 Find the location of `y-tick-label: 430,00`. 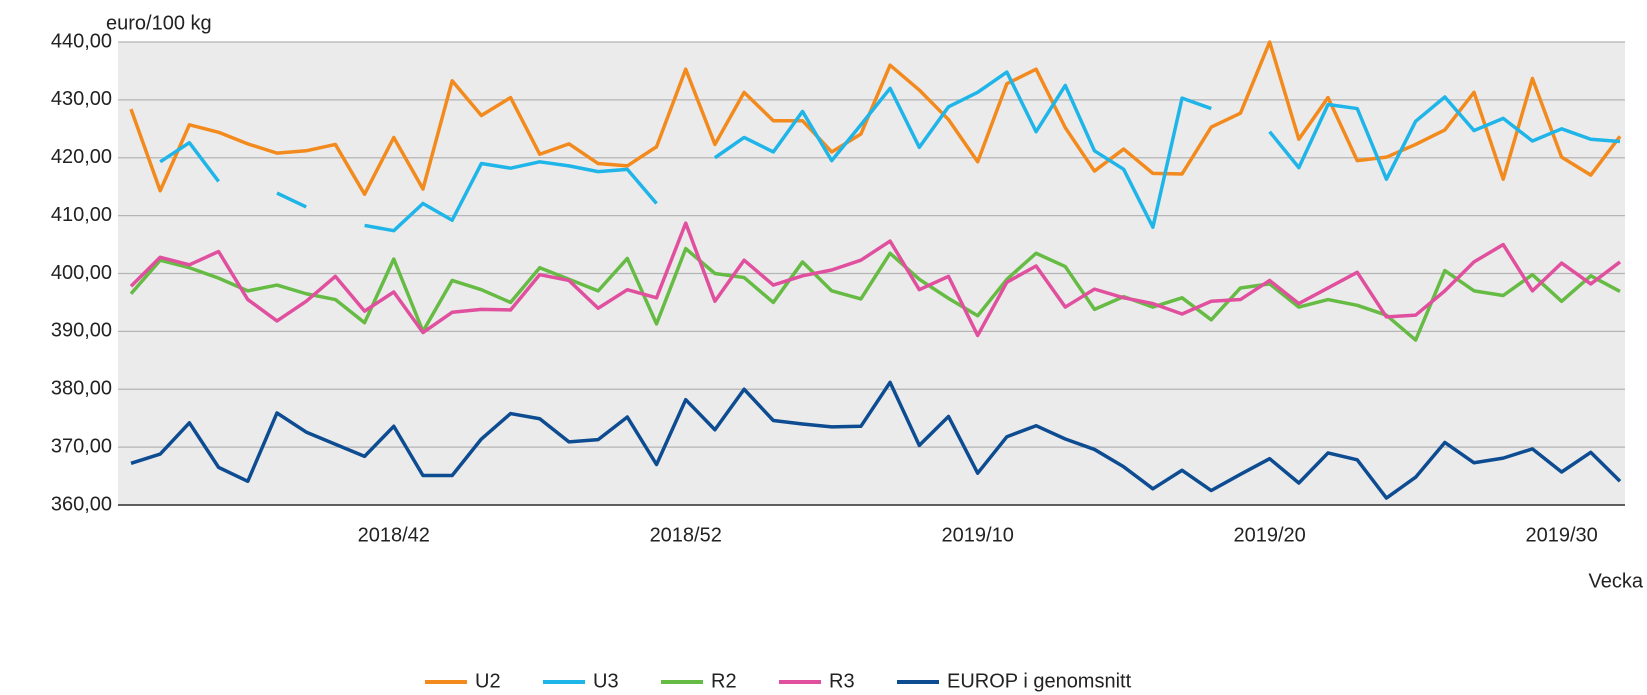

y-tick-label: 430,00 is located at coordinates (81, 99).